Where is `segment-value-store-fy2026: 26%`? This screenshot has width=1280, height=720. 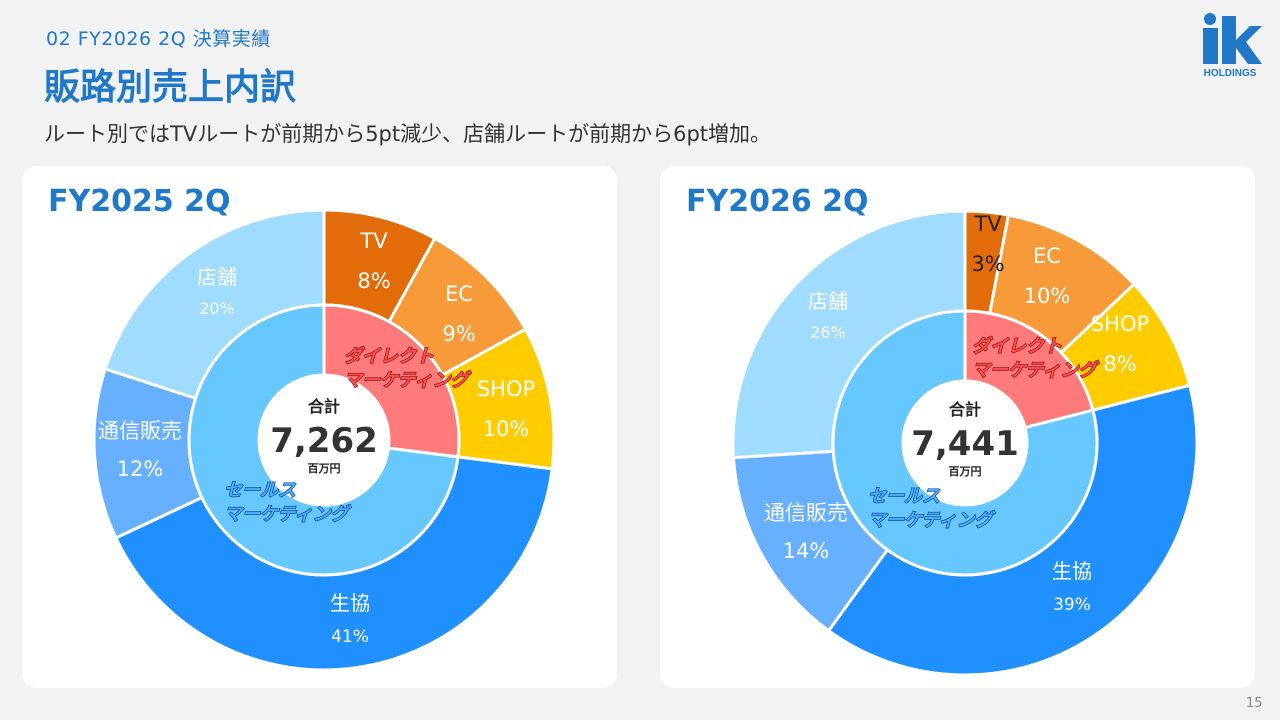 segment-value-store-fy2026: 26% is located at coordinates (828, 332).